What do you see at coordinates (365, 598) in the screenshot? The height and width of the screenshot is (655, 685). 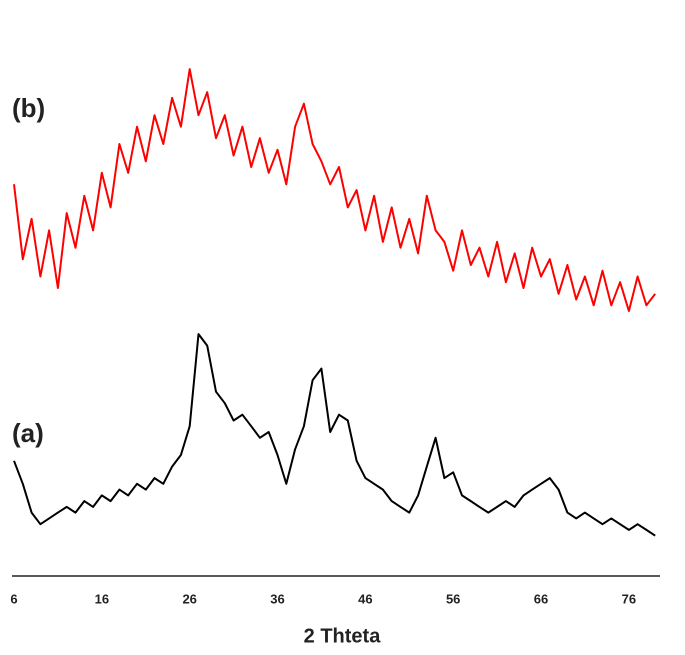 I see `x-tick-label: 46` at bounding box center [365, 598].